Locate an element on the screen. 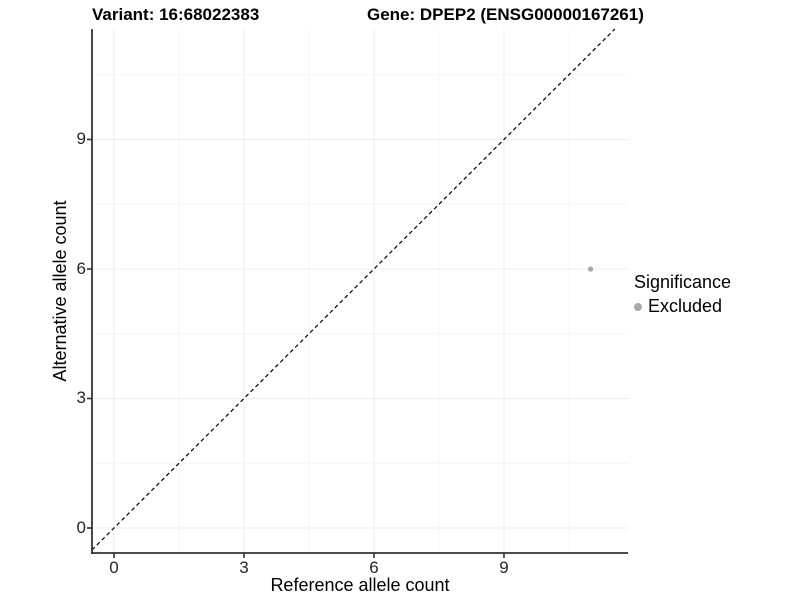 Image resolution: width=800 pixels, height=600 pixels. variant-title: Variant: 16:68022383 is located at coordinates (176, 14).